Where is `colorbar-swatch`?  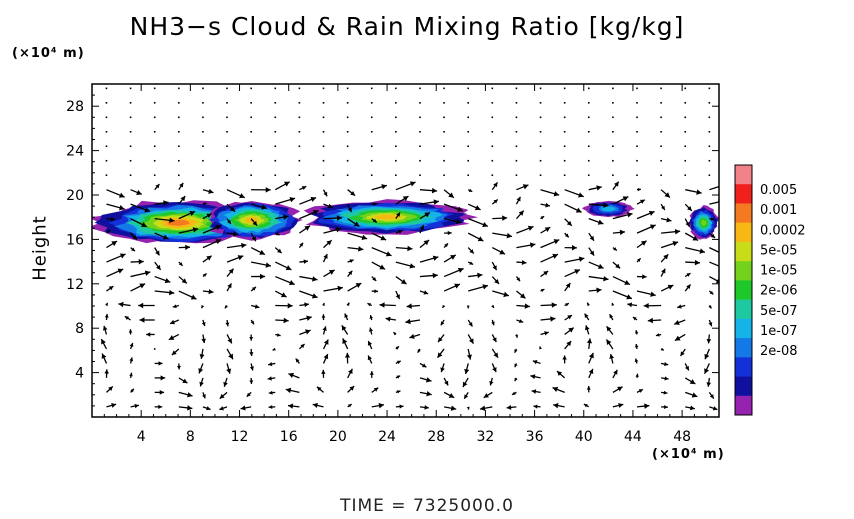
colorbar-swatch is located at coordinates (743, 271).